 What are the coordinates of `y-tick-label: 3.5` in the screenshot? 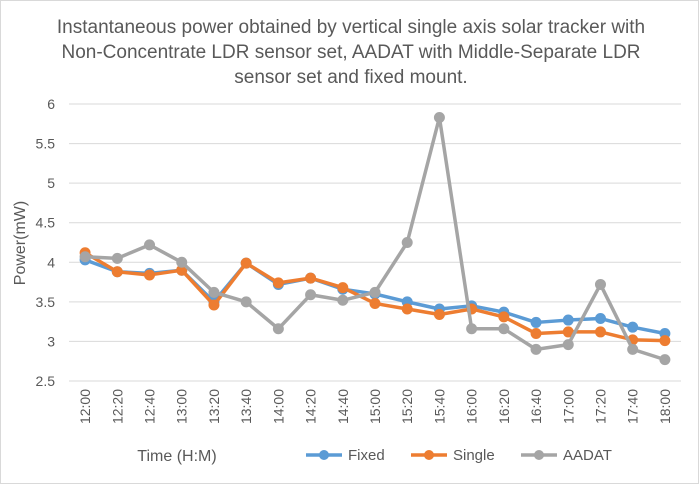 It's located at (46, 302).